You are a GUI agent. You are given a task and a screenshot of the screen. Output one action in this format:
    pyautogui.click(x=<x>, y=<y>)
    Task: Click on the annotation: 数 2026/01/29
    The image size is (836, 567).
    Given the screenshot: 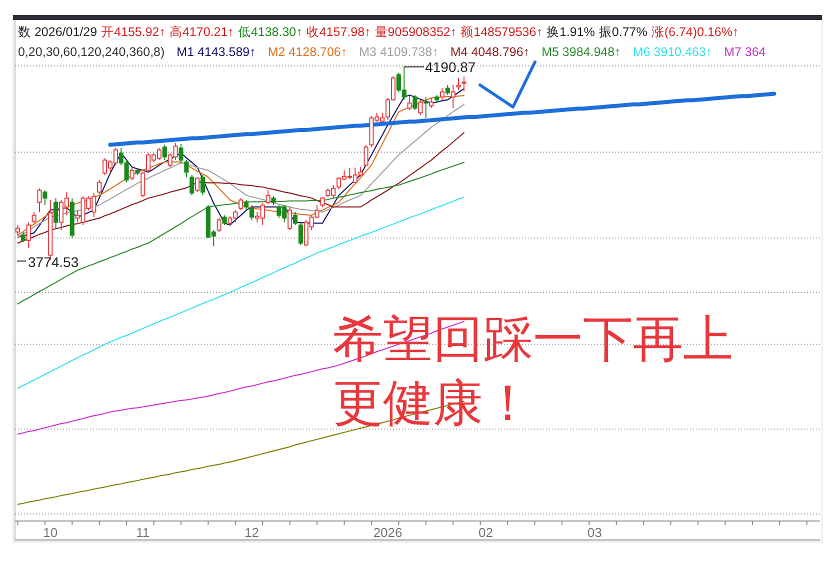 What is the action you would take?
    pyautogui.click(x=58, y=32)
    